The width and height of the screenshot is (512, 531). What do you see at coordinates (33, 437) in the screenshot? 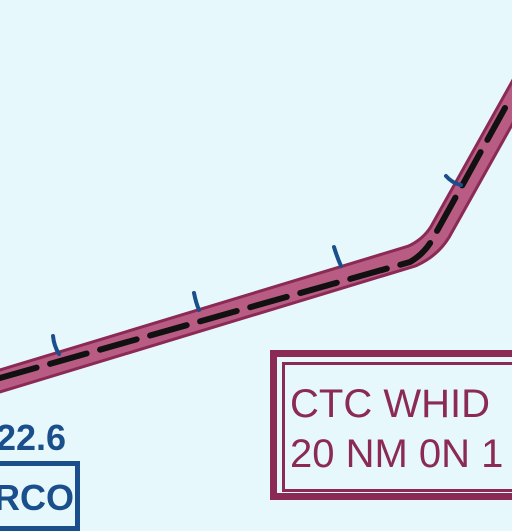
I see `frequency-label: 22.6` at bounding box center [33, 437].